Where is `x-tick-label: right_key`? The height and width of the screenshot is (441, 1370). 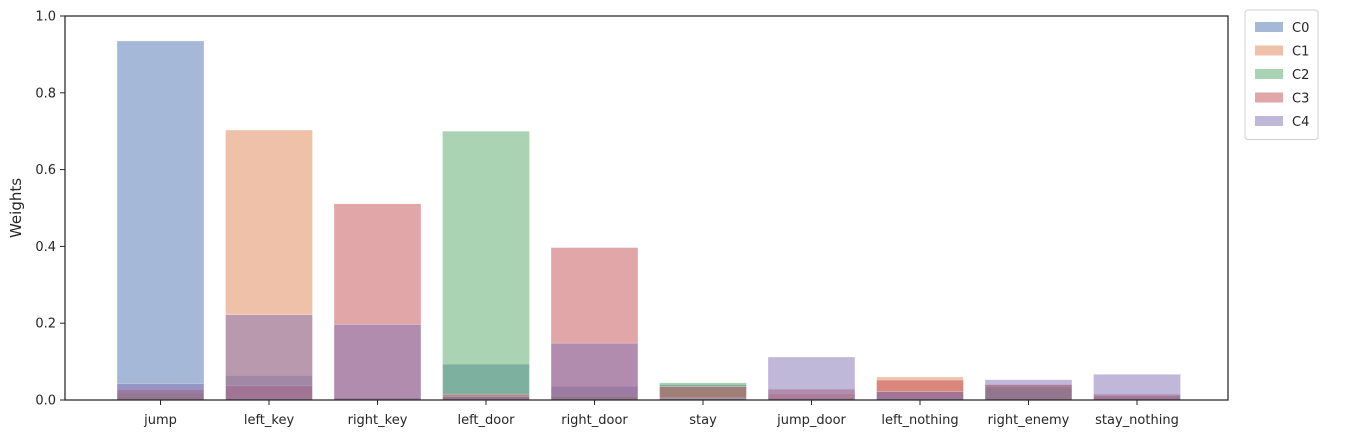 x-tick-label: right_key is located at coordinates (378, 420).